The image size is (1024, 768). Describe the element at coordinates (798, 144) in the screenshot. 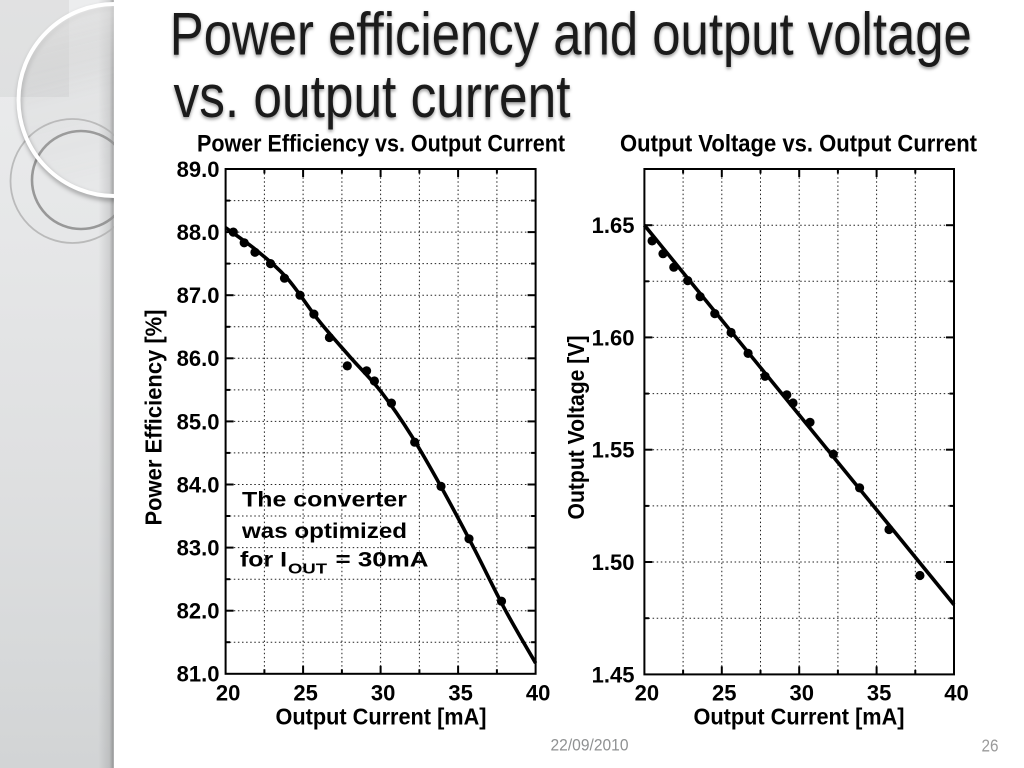

I see `svg-text:Output Voltage vs. Output Curr: Output Voltage vs. Output Current` at that location.